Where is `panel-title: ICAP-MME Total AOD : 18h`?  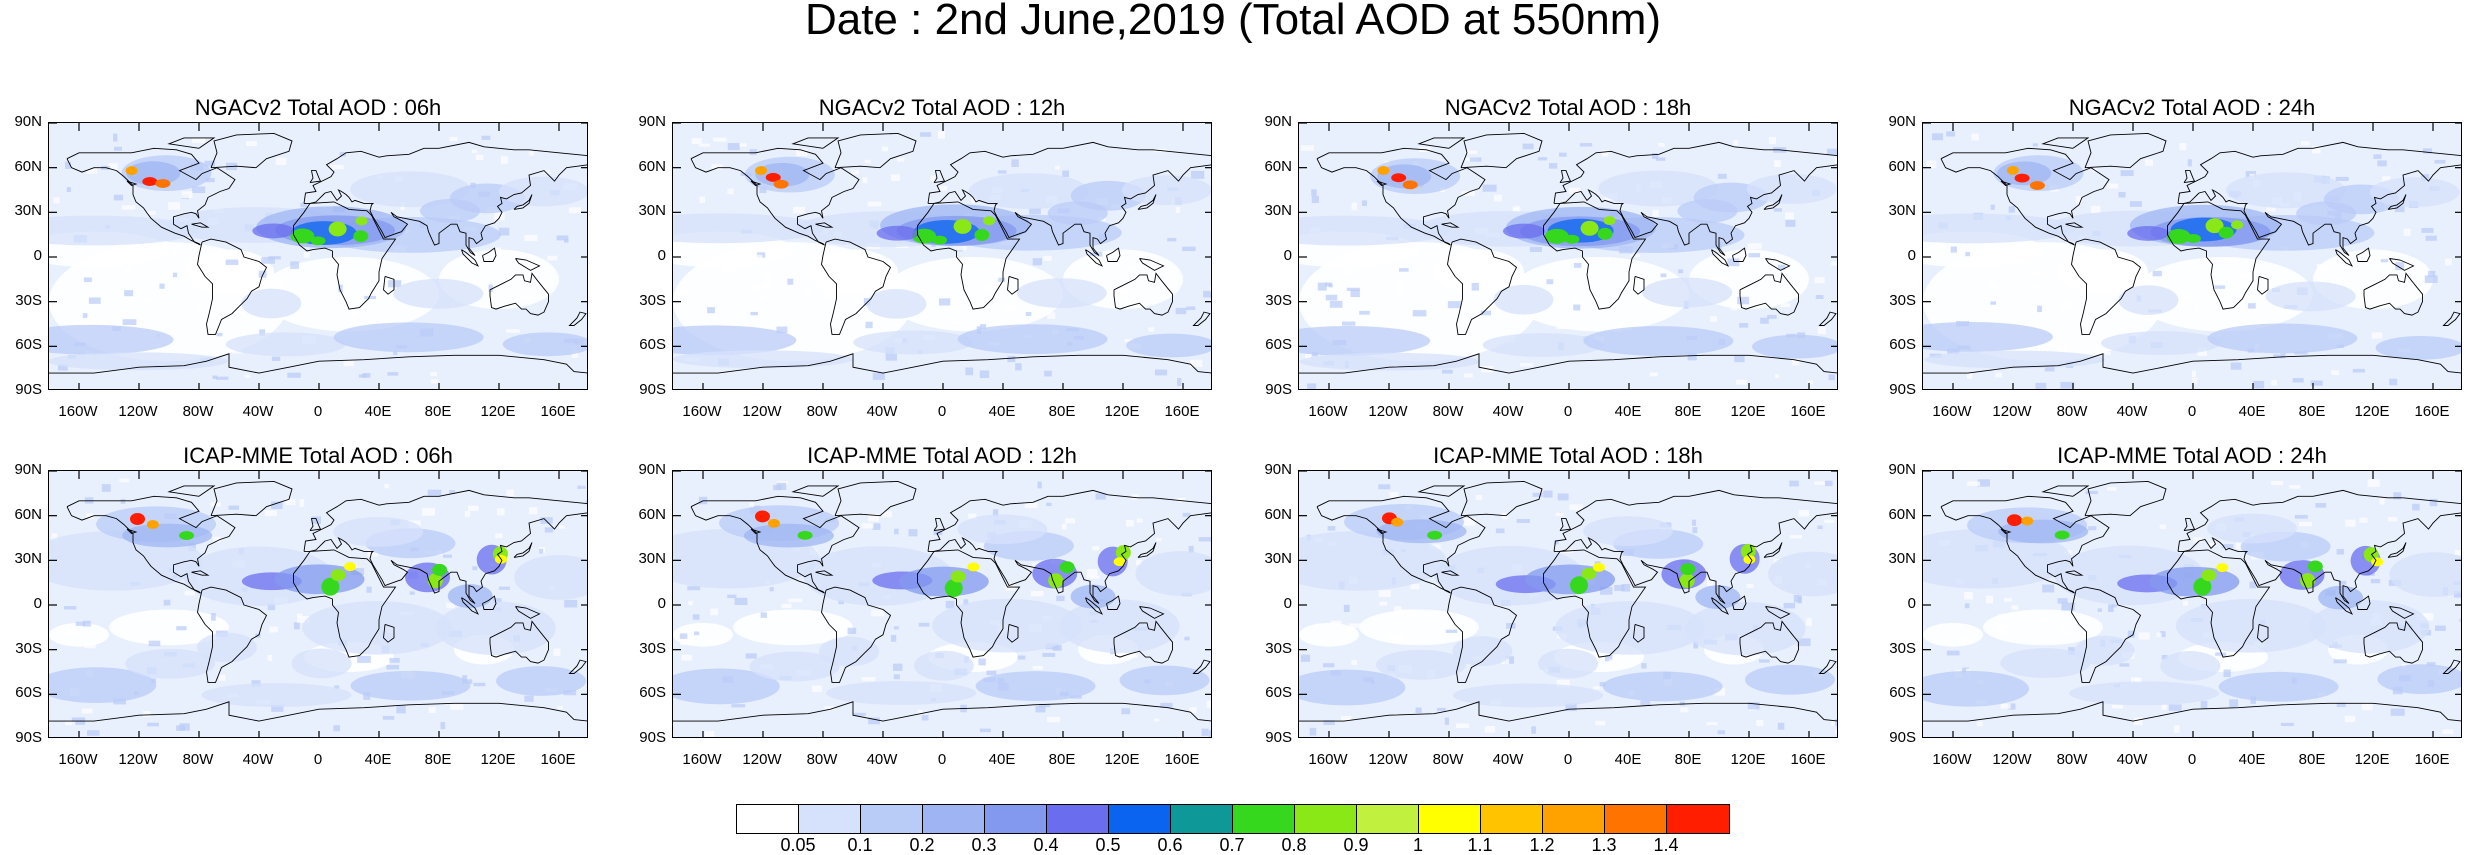 panel-title: ICAP-MME Total AOD : 18h is located at coordinates (1568, 455).